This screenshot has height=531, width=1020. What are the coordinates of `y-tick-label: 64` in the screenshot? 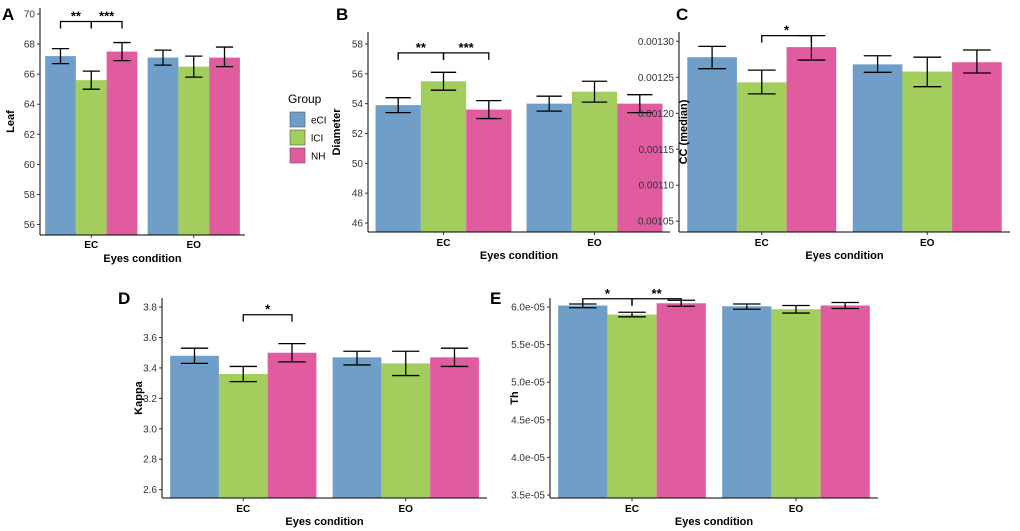 It's located at (30, 105).